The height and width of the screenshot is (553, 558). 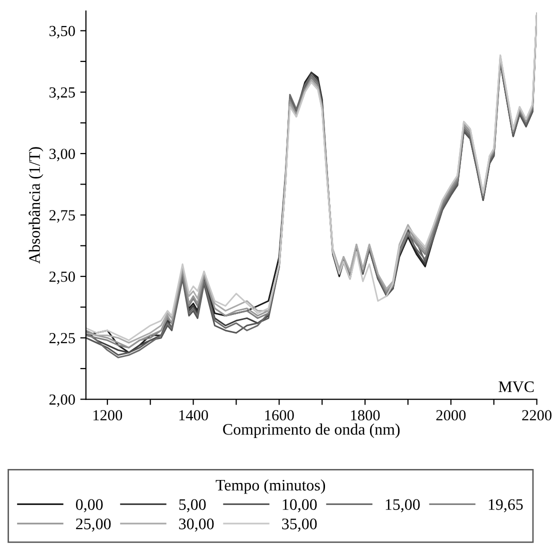 What do you see at coordinates (505, 505) in the screenshot?
I see `legend-label: 19,65` at bounding box center [505, 505].